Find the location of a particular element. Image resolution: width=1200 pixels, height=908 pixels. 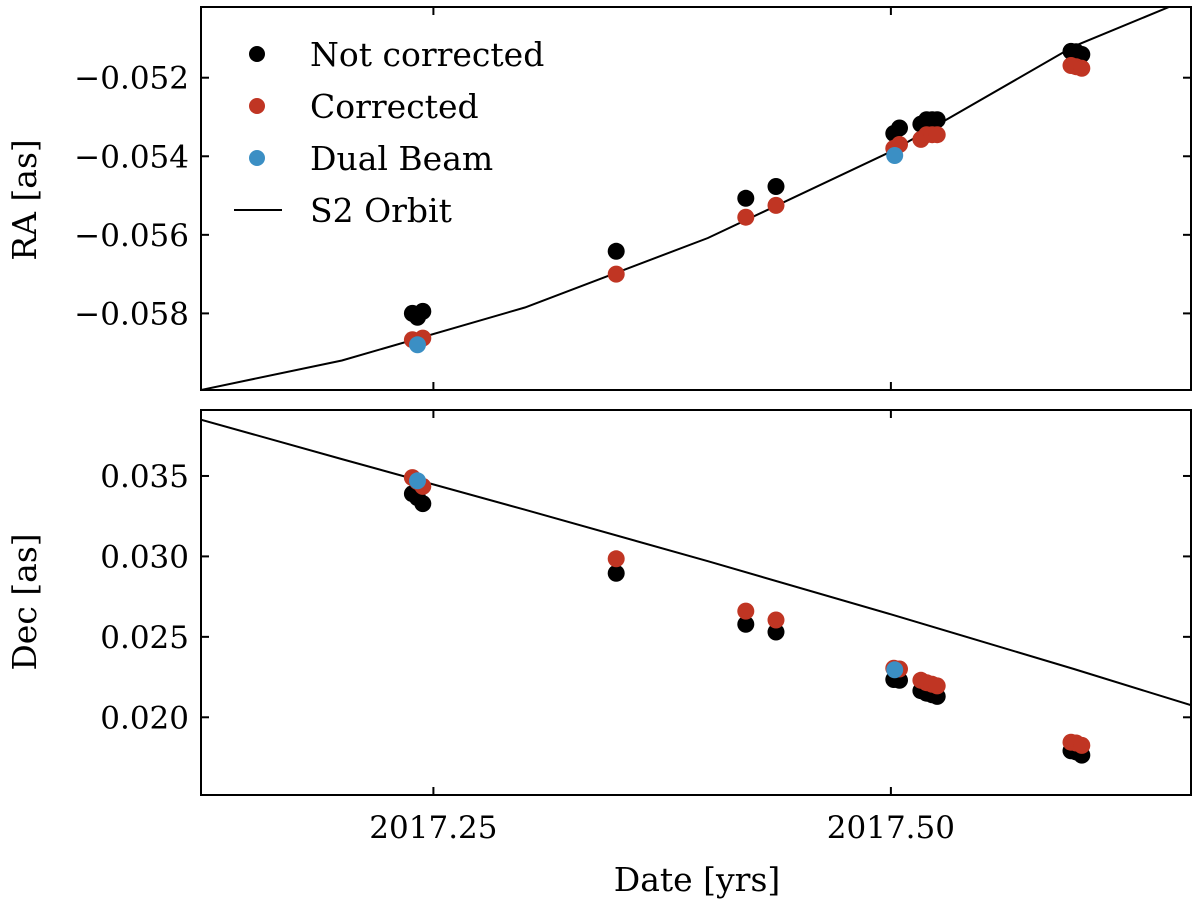

x-tick-label: 2017.50 is located at coordinates (891, 828).